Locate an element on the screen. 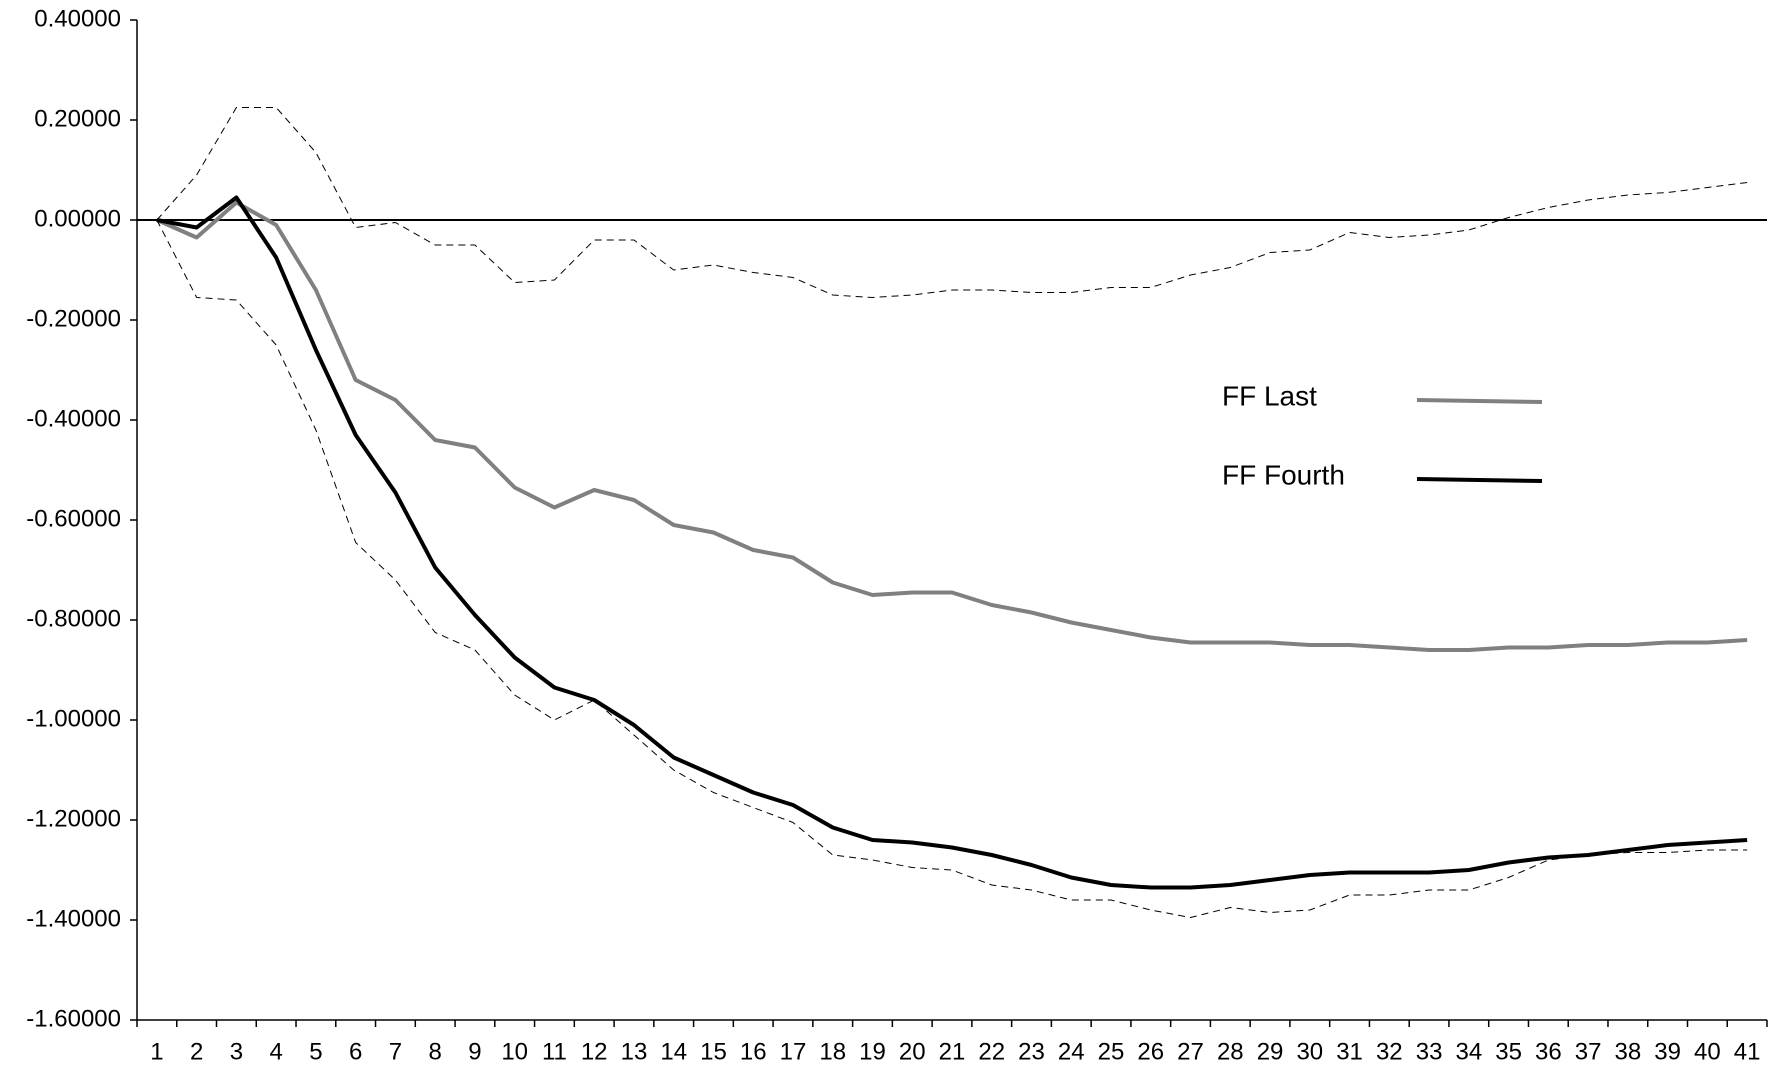 The image size is (1781, 1077). y-tick-label: -0.60000 is located at coordinates (73, 518).